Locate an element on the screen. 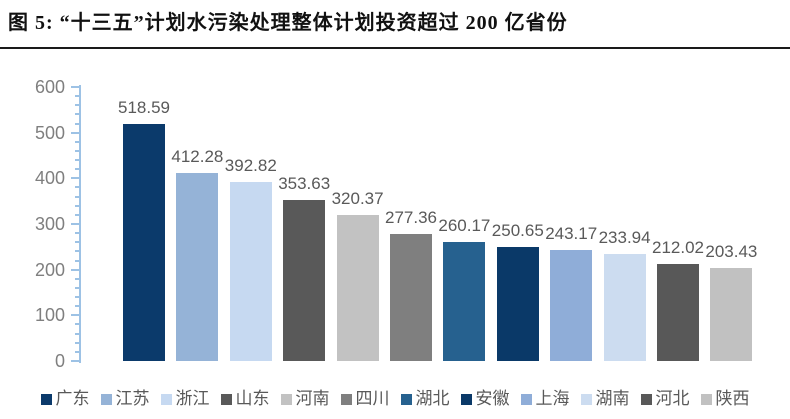  bar-value-label: 353.63 is located at coordinates (304, 183).